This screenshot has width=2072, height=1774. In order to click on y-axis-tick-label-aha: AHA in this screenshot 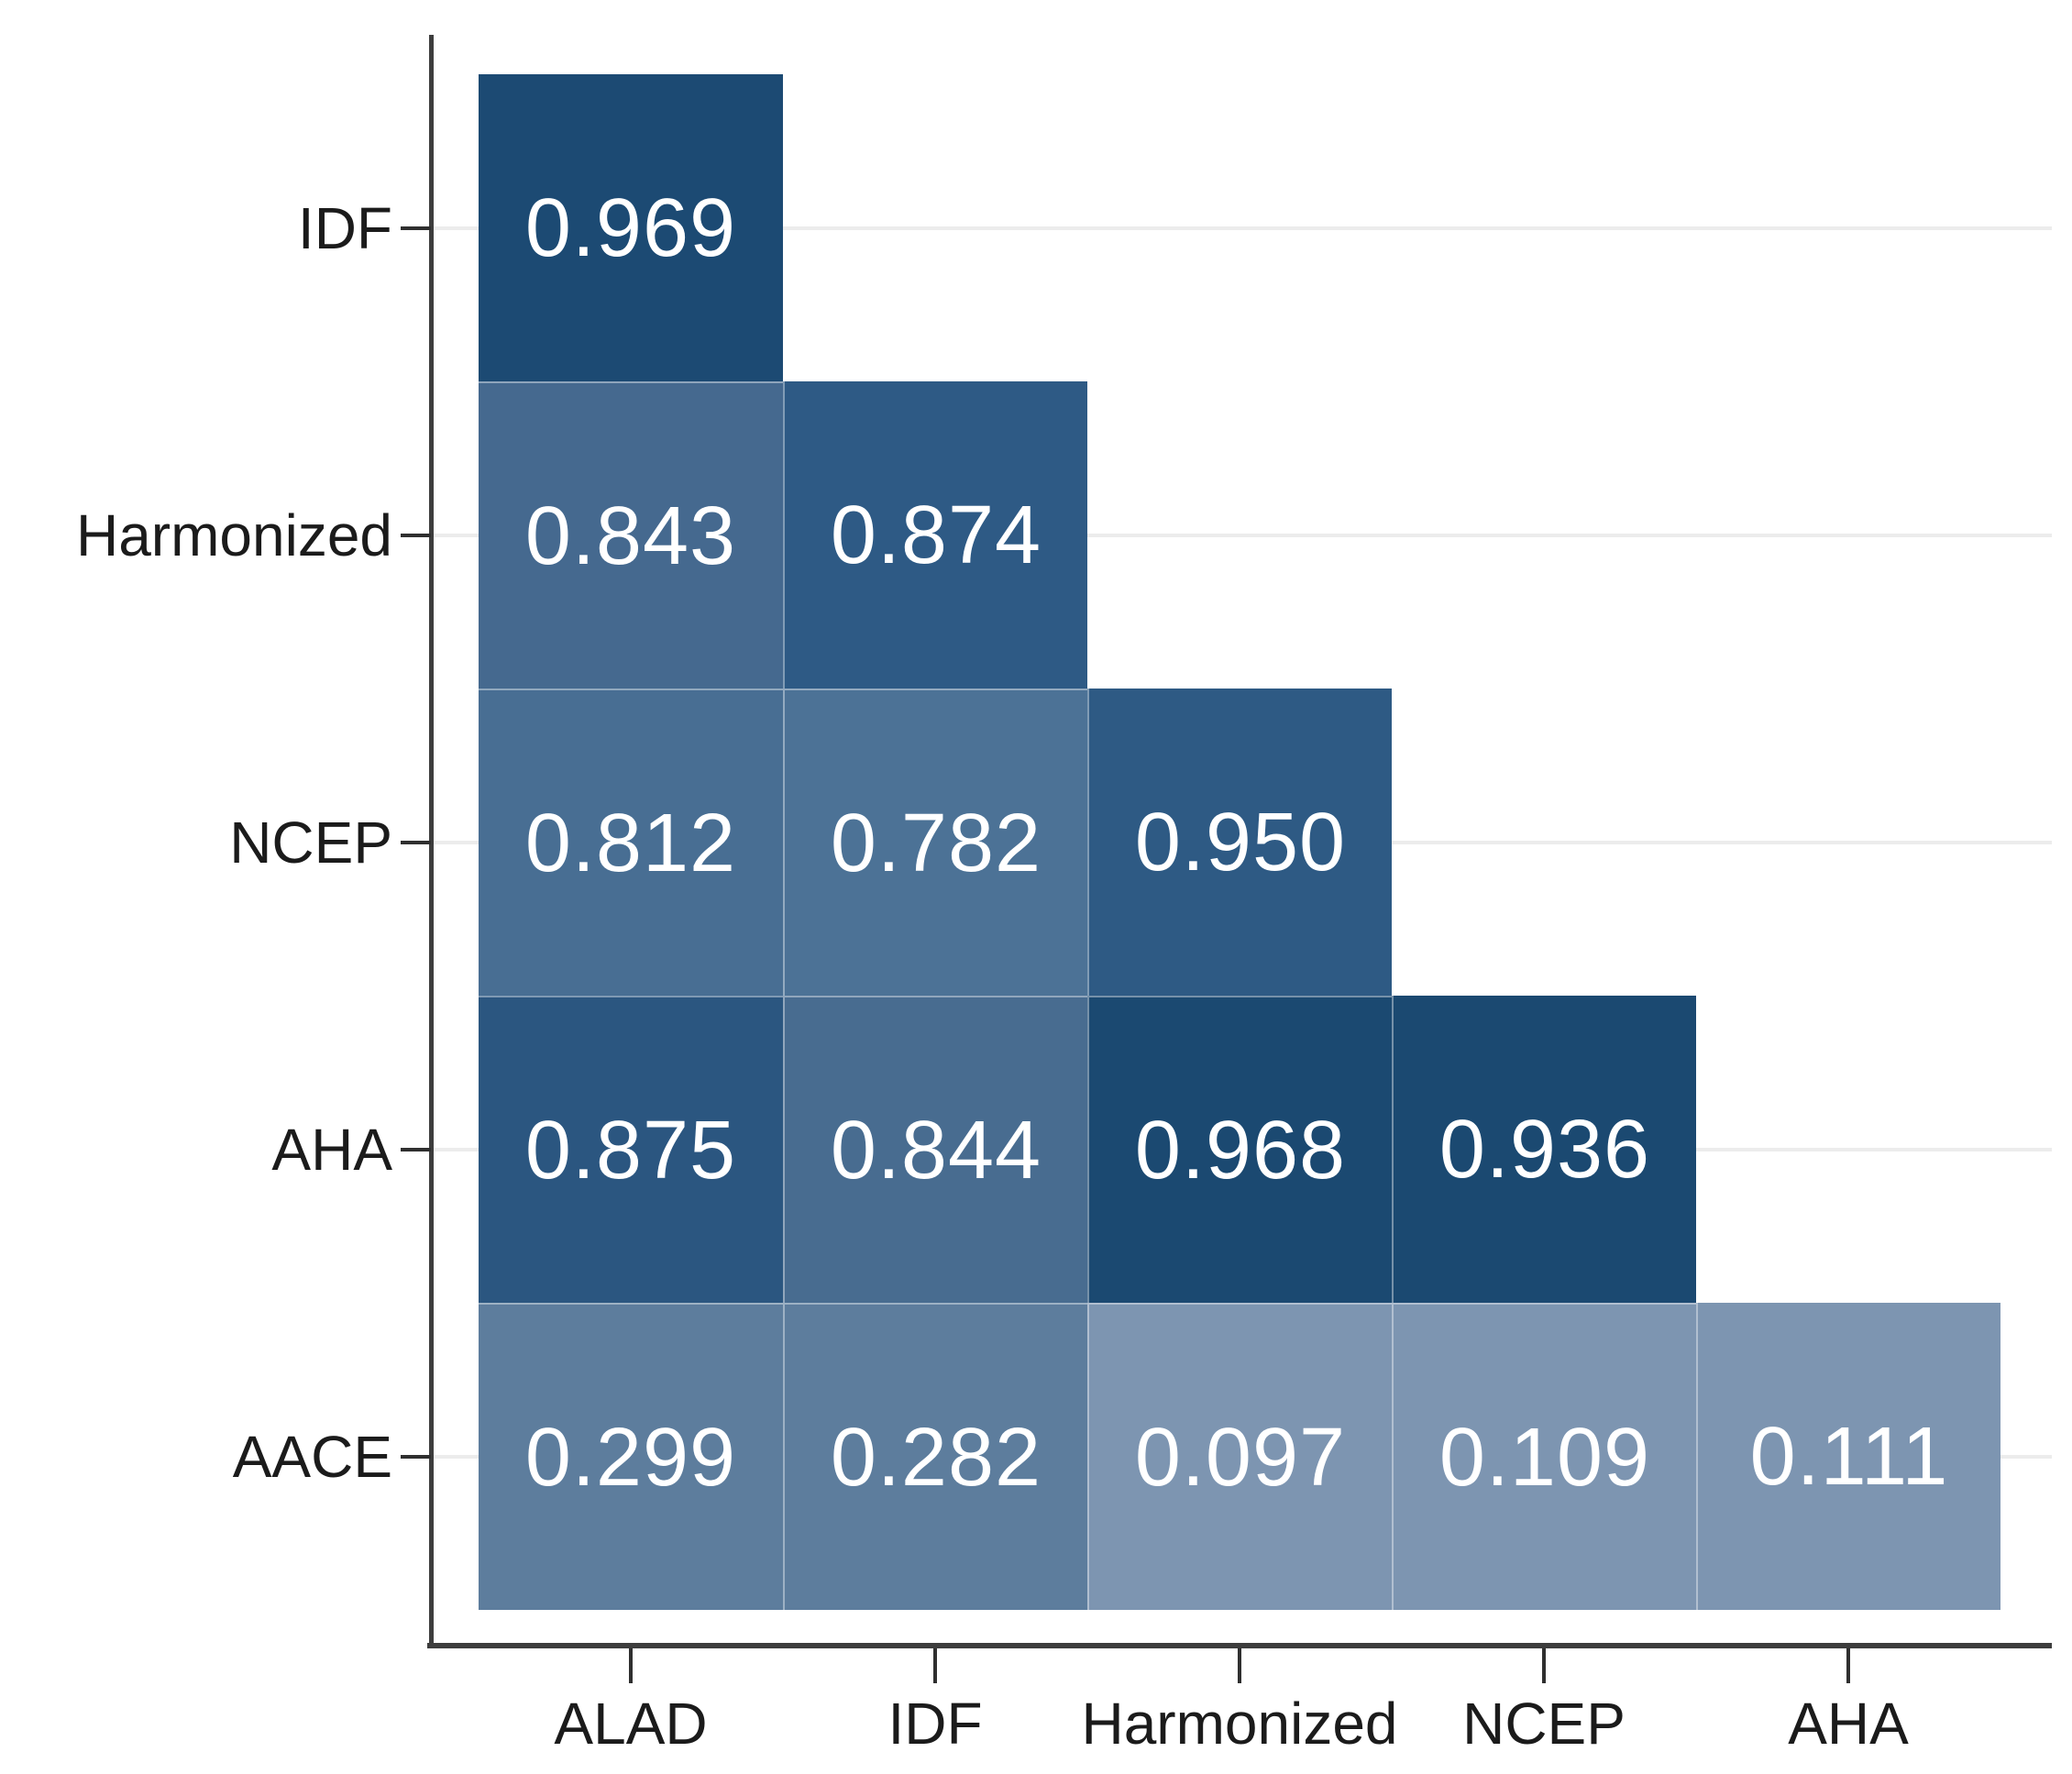, I will do `click(331, 1149)`.